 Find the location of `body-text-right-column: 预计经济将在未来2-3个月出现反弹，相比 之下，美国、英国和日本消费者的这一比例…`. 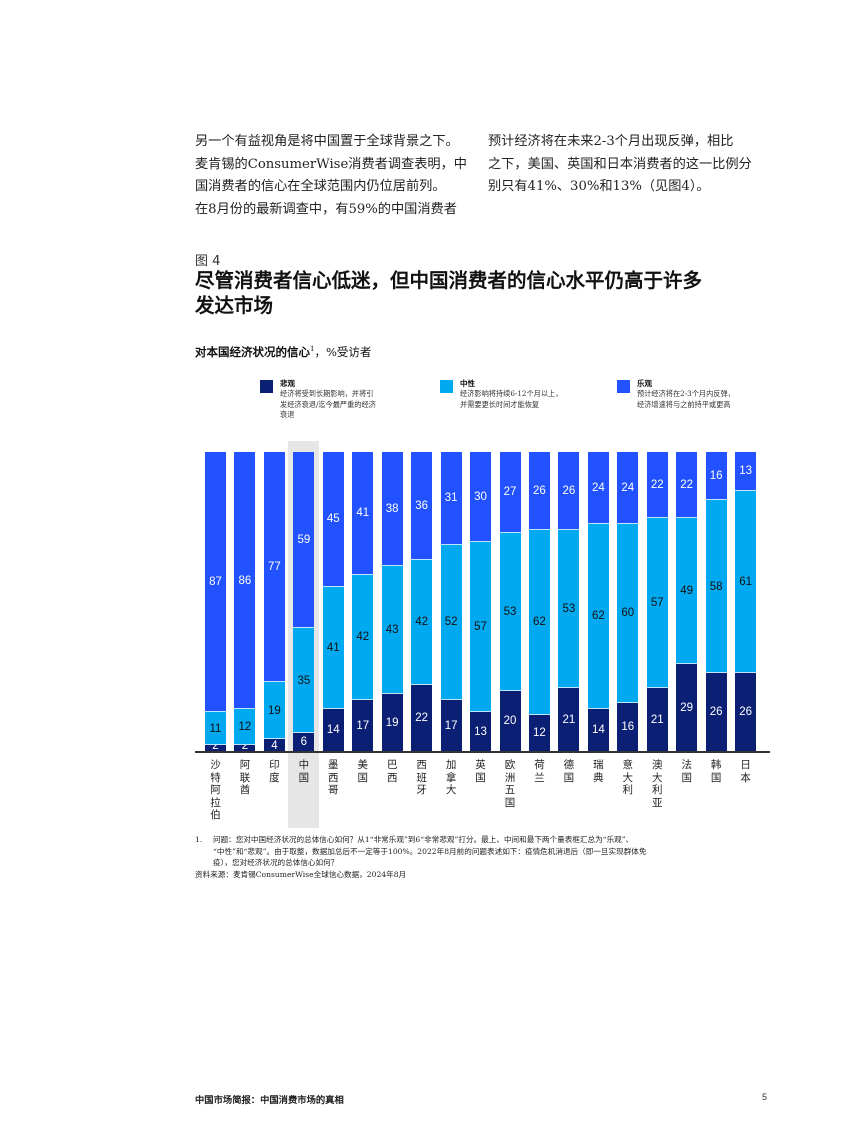

body-text-right-column: 预计经济将在未来2-3个月出现反弹，相比 之下，美国、英国和日本消费者的这一比例… is located at coordinates (620, 165).